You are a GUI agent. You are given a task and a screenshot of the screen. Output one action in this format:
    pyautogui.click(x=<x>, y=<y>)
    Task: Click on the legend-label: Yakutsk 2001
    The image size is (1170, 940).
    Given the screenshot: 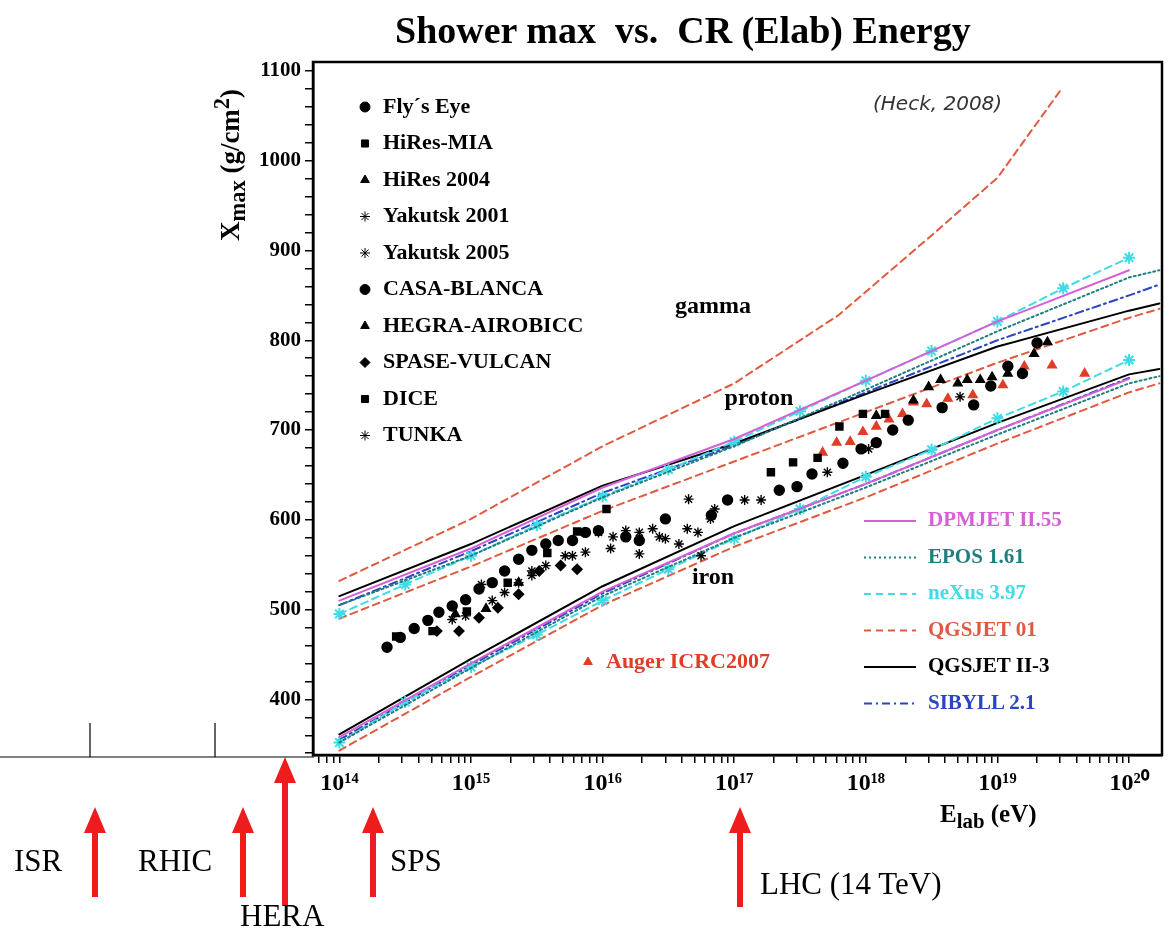 What is the action you would take?
    pyautogui.click(x=446, y=215)
    